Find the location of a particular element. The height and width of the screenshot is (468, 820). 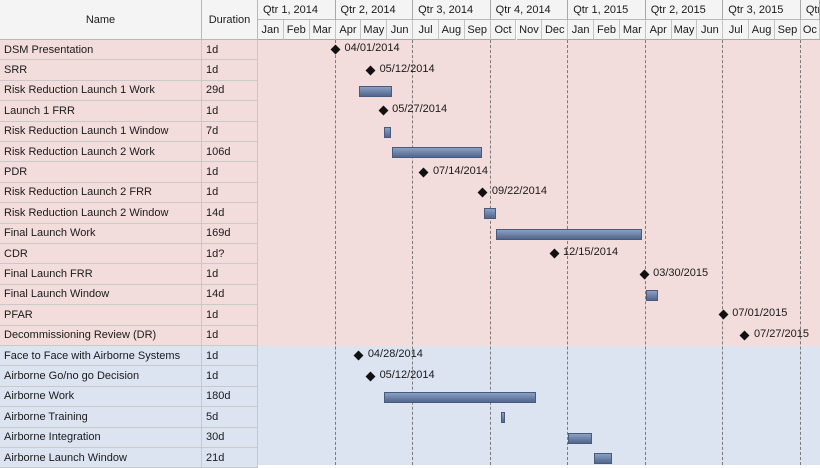

table-row: Risk Reduction Launch 2 Window 14d is located at coordinates (129, 213).